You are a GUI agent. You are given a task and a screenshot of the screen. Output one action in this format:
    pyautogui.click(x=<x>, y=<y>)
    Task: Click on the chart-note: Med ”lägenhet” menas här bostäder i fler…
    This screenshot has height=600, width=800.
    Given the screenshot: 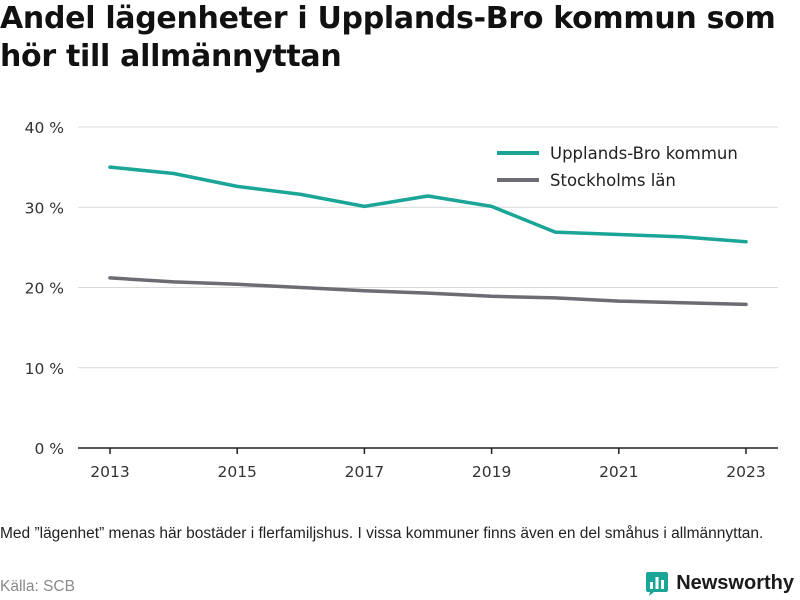 What is the action you would take?
    pyautogui.click(x=382, y=533)
    